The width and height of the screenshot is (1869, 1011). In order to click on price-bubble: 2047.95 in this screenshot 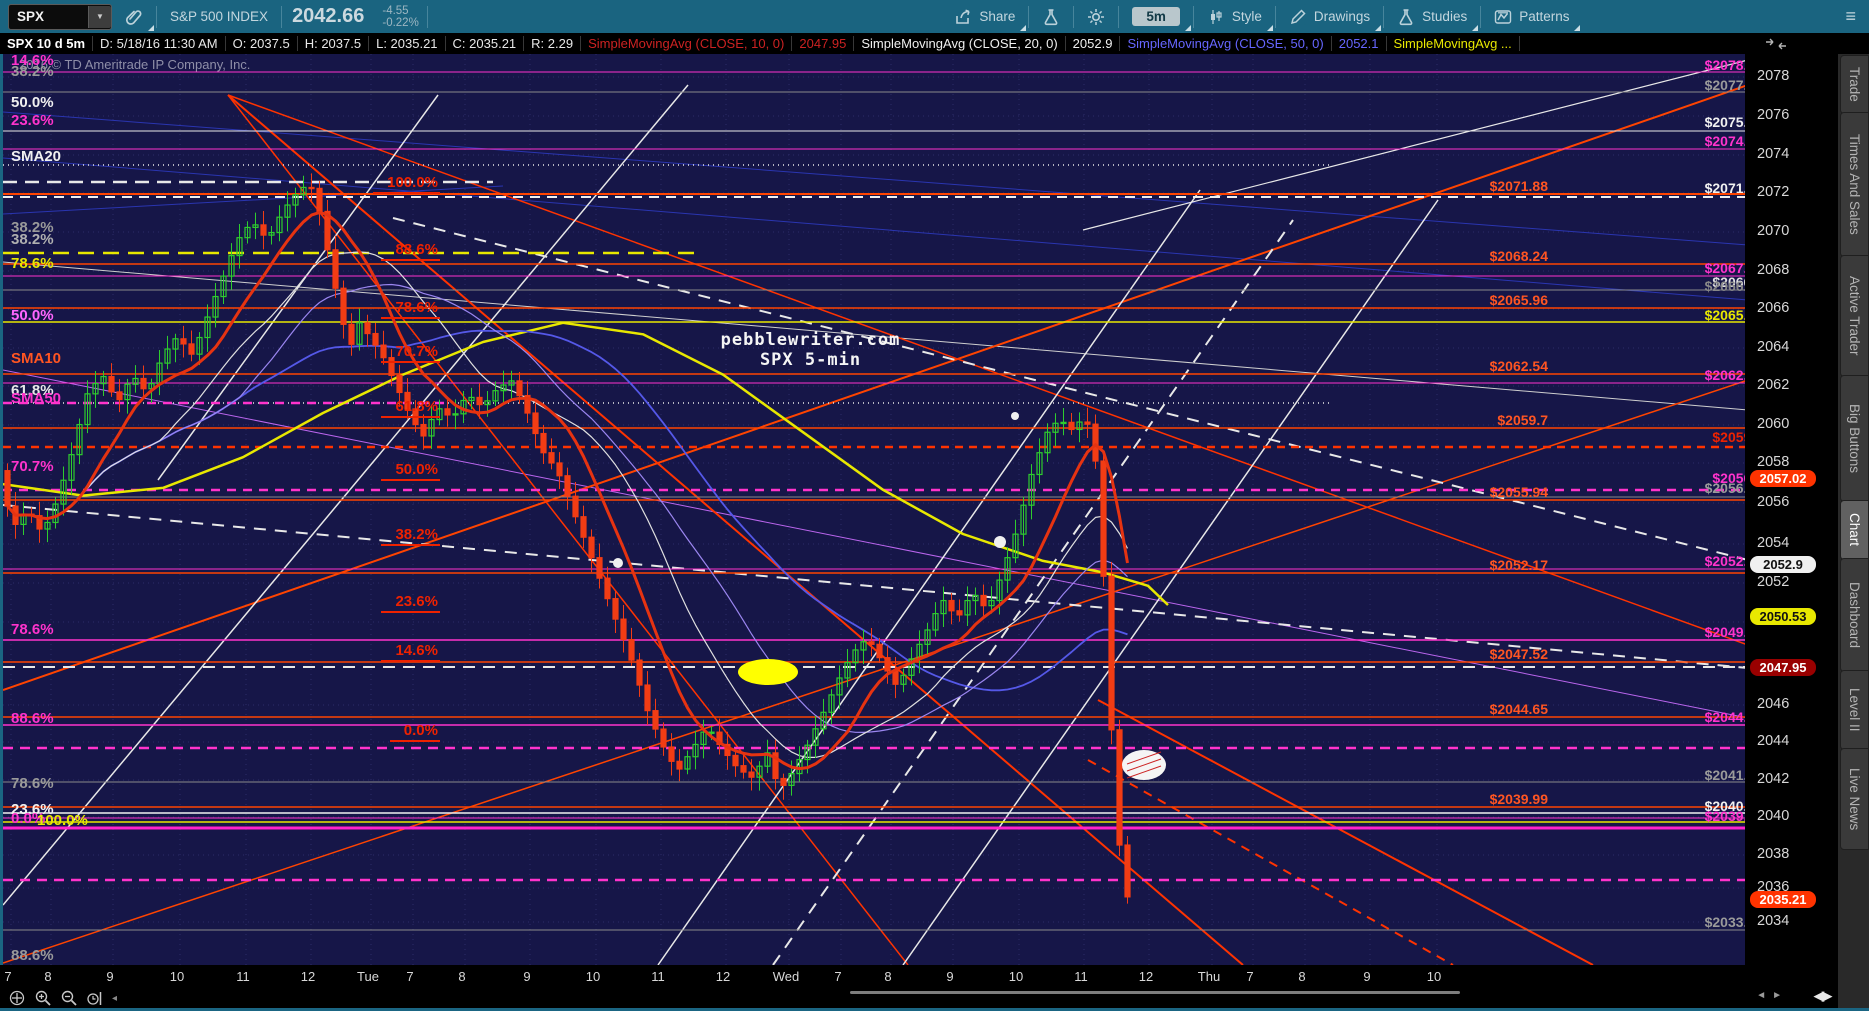, I will do `click(1783, 667)`.